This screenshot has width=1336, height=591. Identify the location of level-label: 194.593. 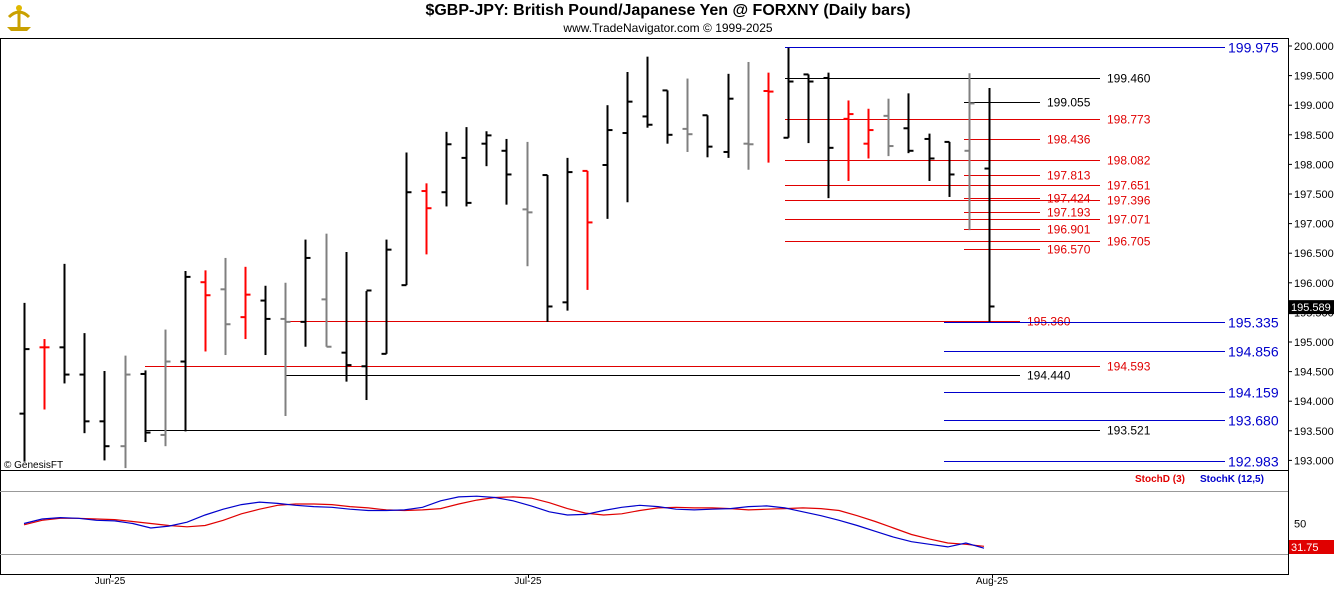
(1129, 367).